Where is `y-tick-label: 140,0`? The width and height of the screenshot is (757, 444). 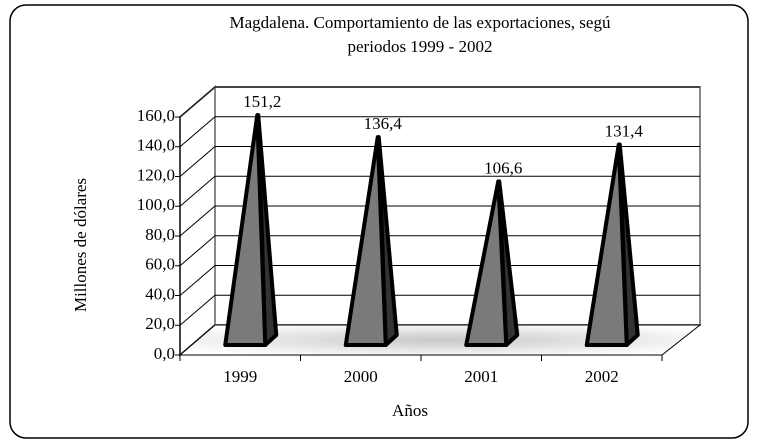 y-tick-label: 140,0 is located at coordinates (156, 145).